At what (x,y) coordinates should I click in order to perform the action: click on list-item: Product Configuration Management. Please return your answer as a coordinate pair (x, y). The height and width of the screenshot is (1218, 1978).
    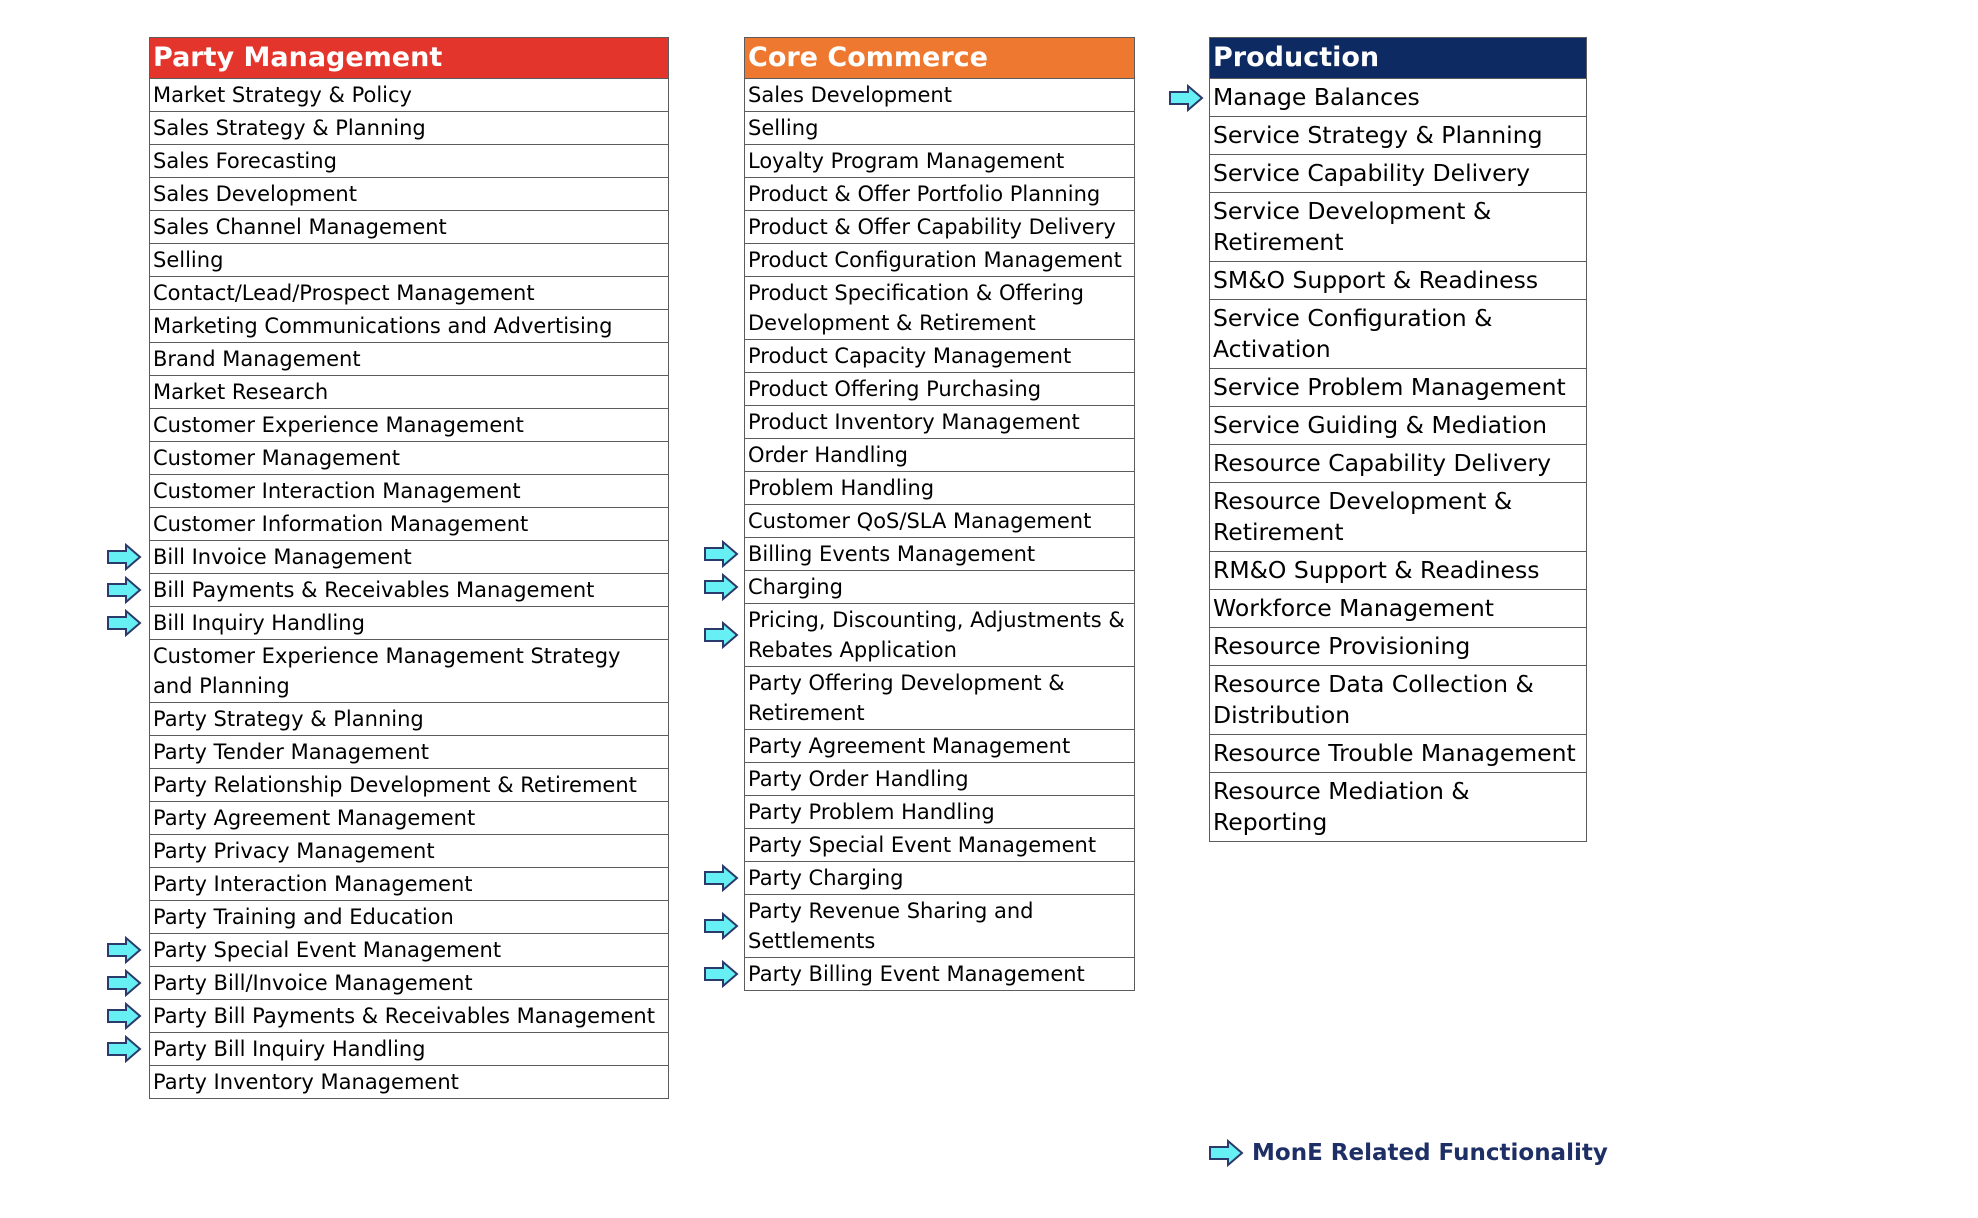
    Looking at the image, I should click on (939, 260).